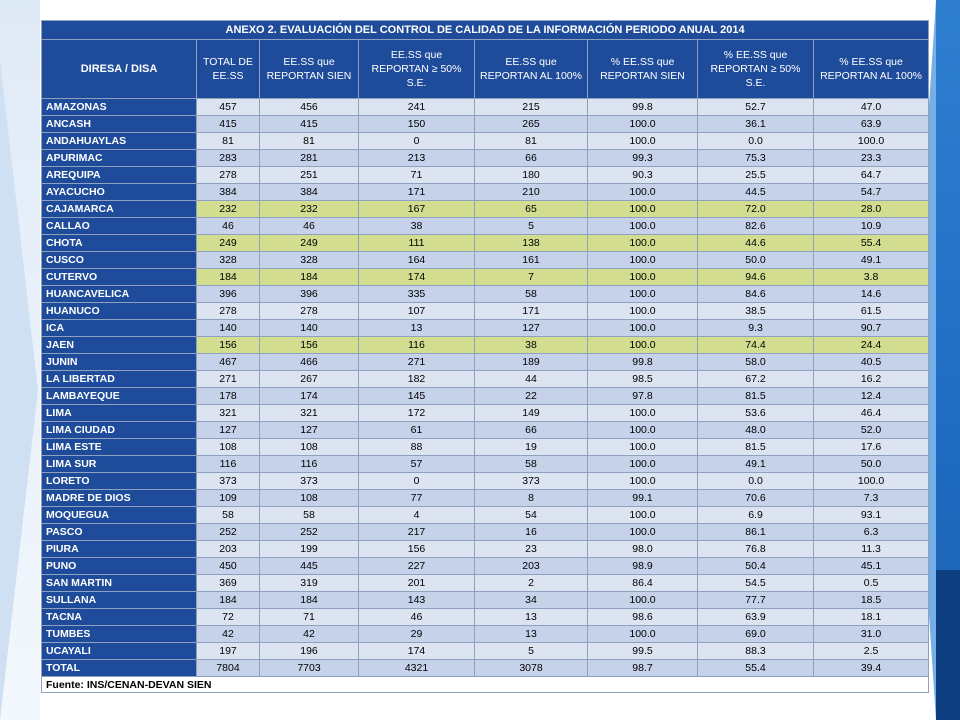  I want to click on table-cell: 109, so click(228, 498).